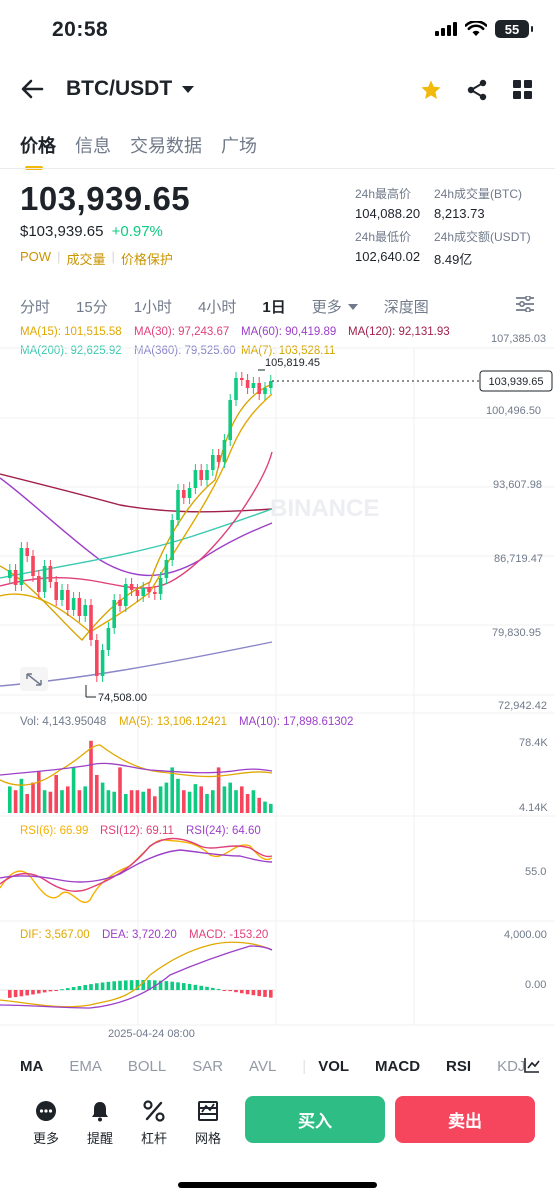 The width and height of the screenshot is (555, 1200). I want to click on more-button: 更多, so click(46, 1123).